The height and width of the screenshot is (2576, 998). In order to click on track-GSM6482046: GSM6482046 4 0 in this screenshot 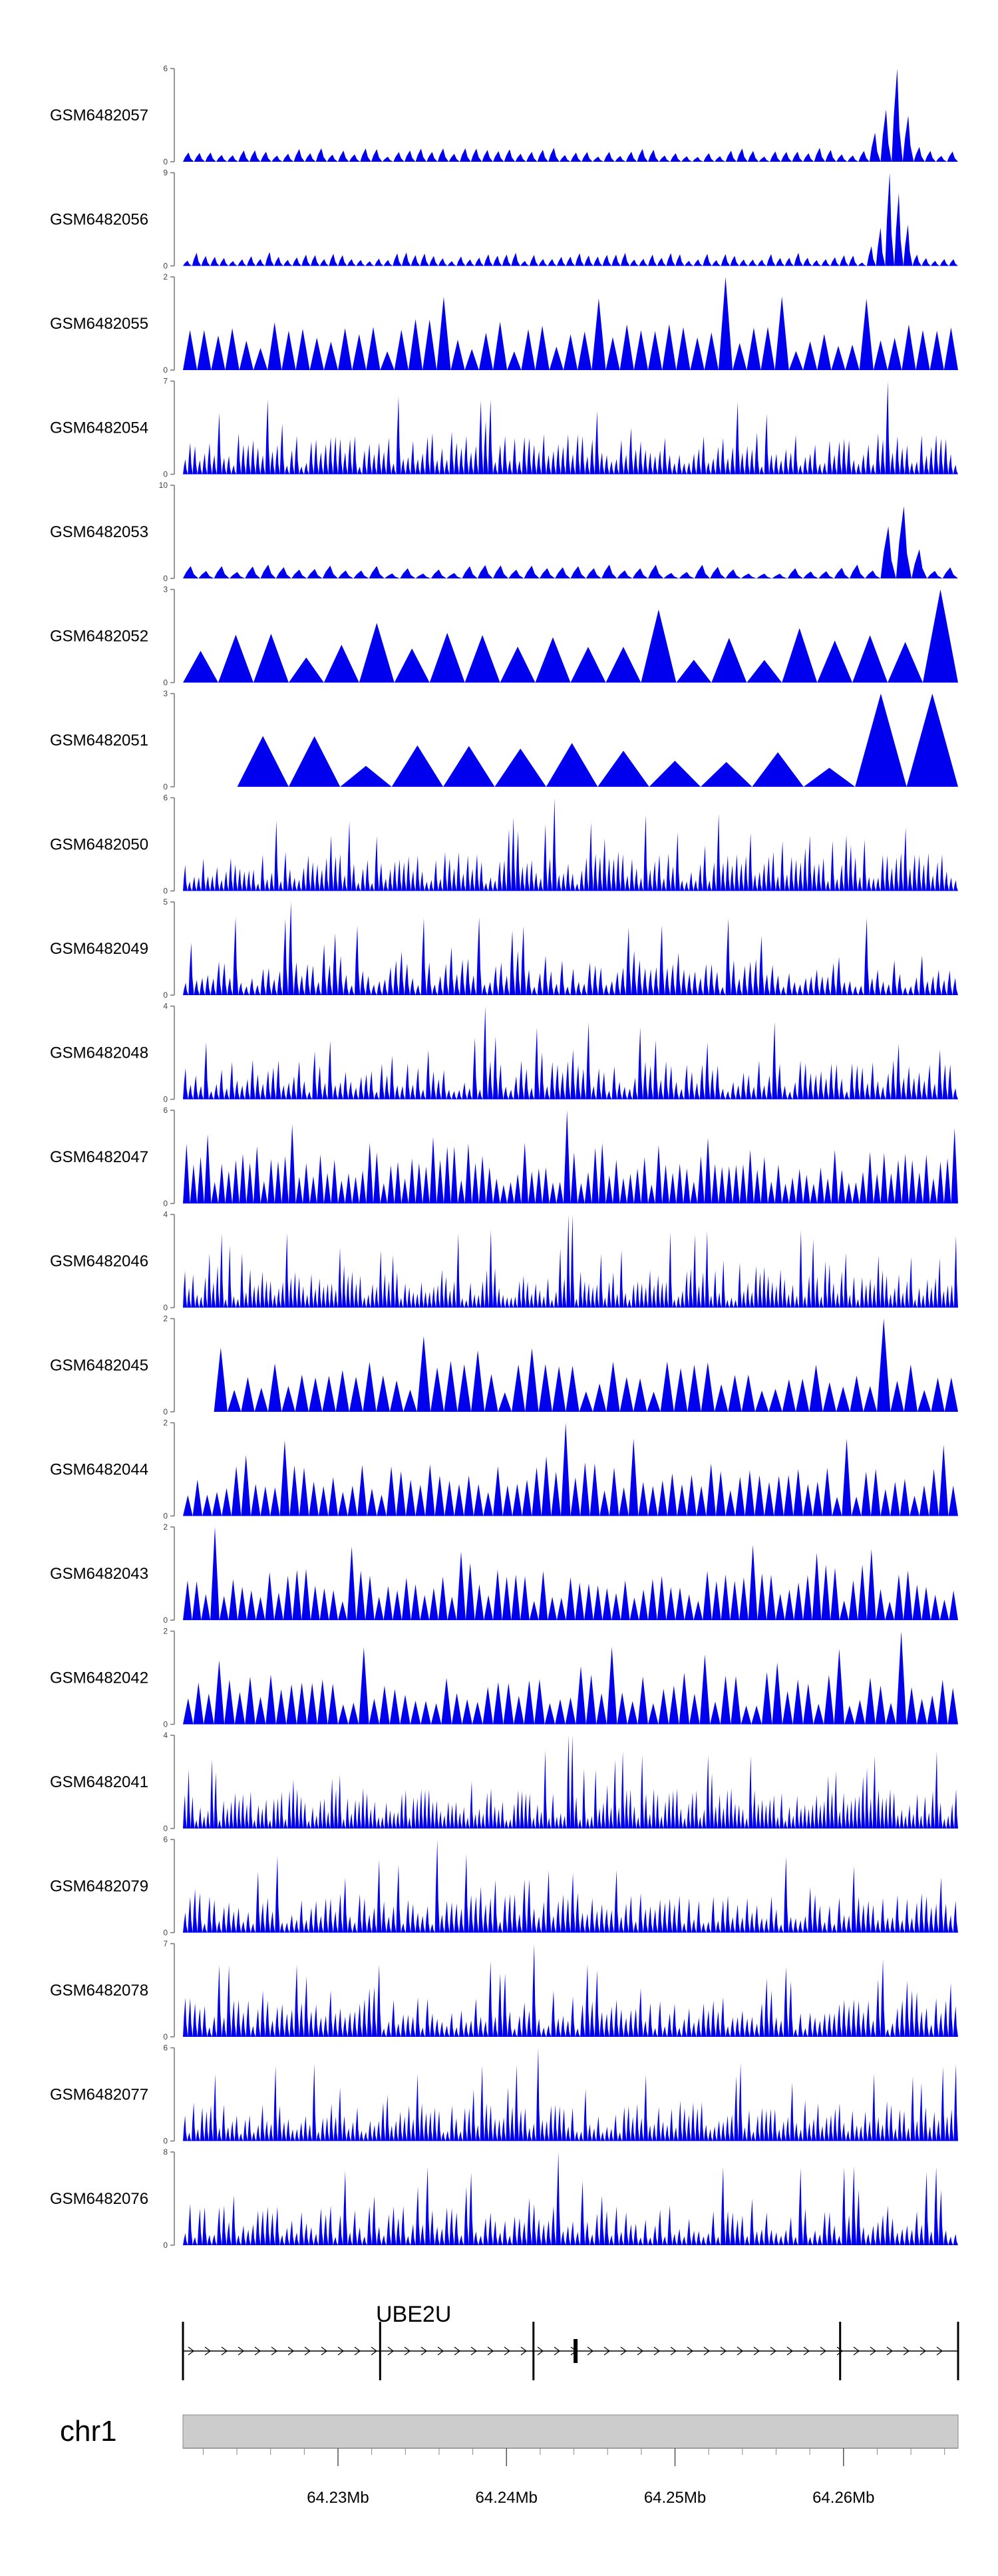, I will do `click(504, 1261)`.